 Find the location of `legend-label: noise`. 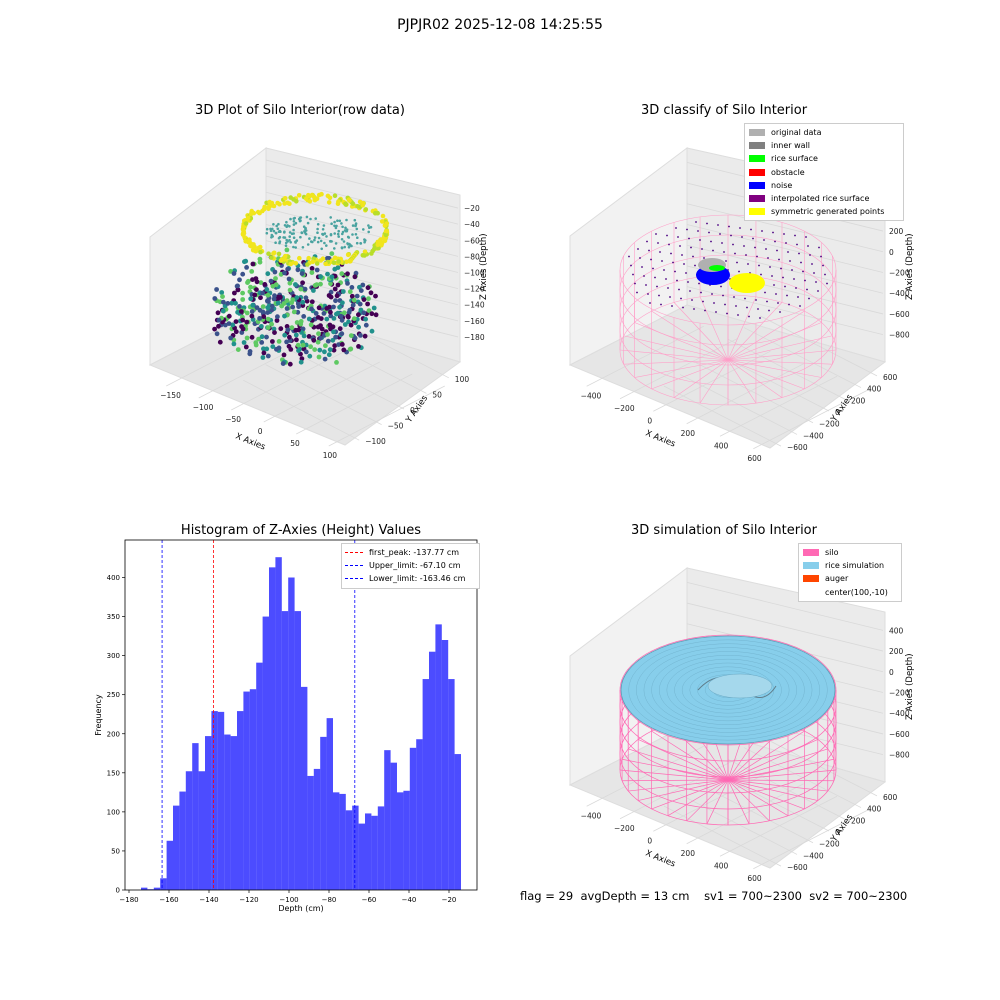

legend-label: noise is located at coordinates (782, 185).